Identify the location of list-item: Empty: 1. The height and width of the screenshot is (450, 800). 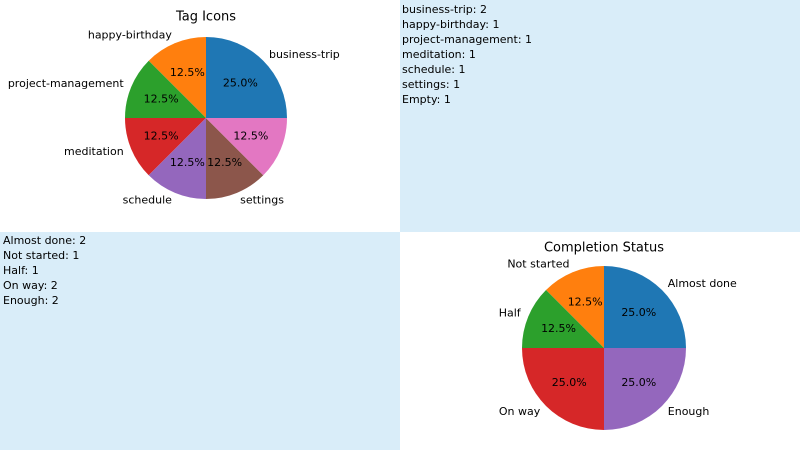
(426, 99).